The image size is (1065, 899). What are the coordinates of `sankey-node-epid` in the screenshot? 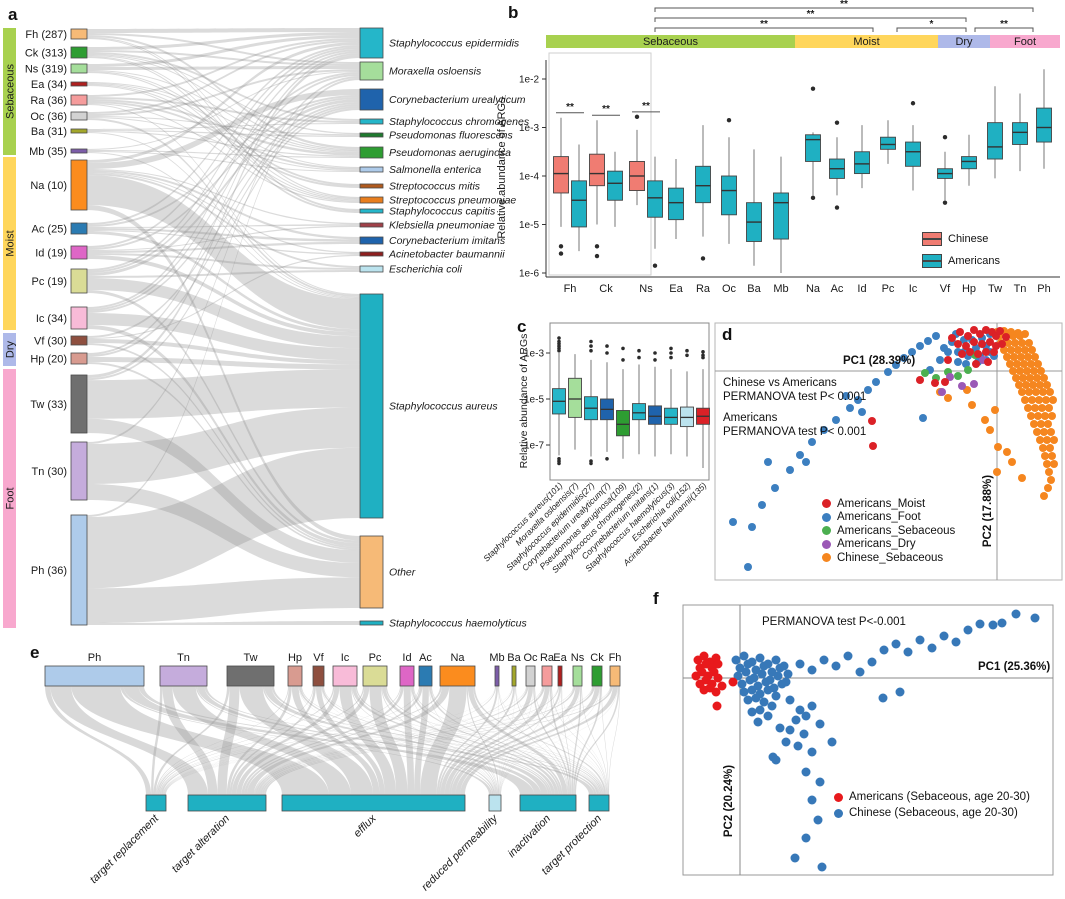 It's located at (371, 43).